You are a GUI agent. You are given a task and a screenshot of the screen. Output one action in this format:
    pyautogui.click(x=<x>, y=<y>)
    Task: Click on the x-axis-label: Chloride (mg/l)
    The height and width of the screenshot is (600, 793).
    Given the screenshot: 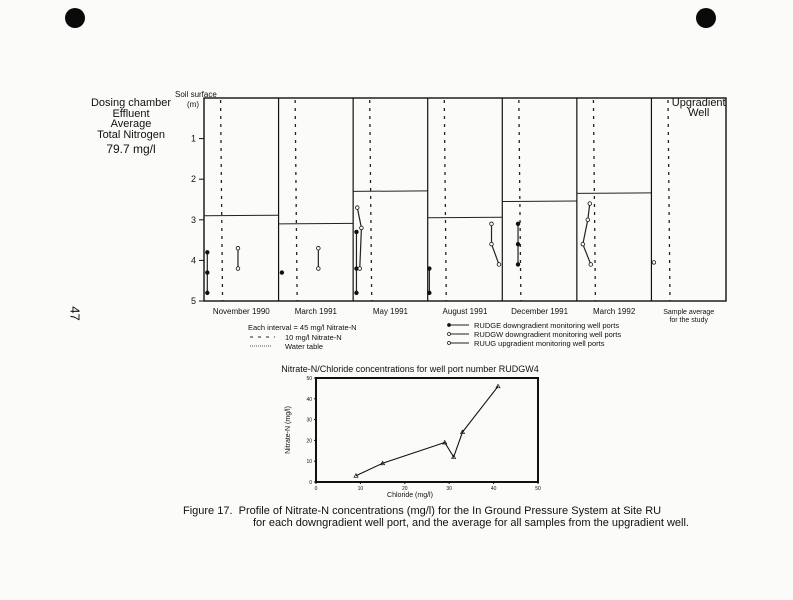 What is the action you would take?
    pyautogui.click(x=410, y=495)
    